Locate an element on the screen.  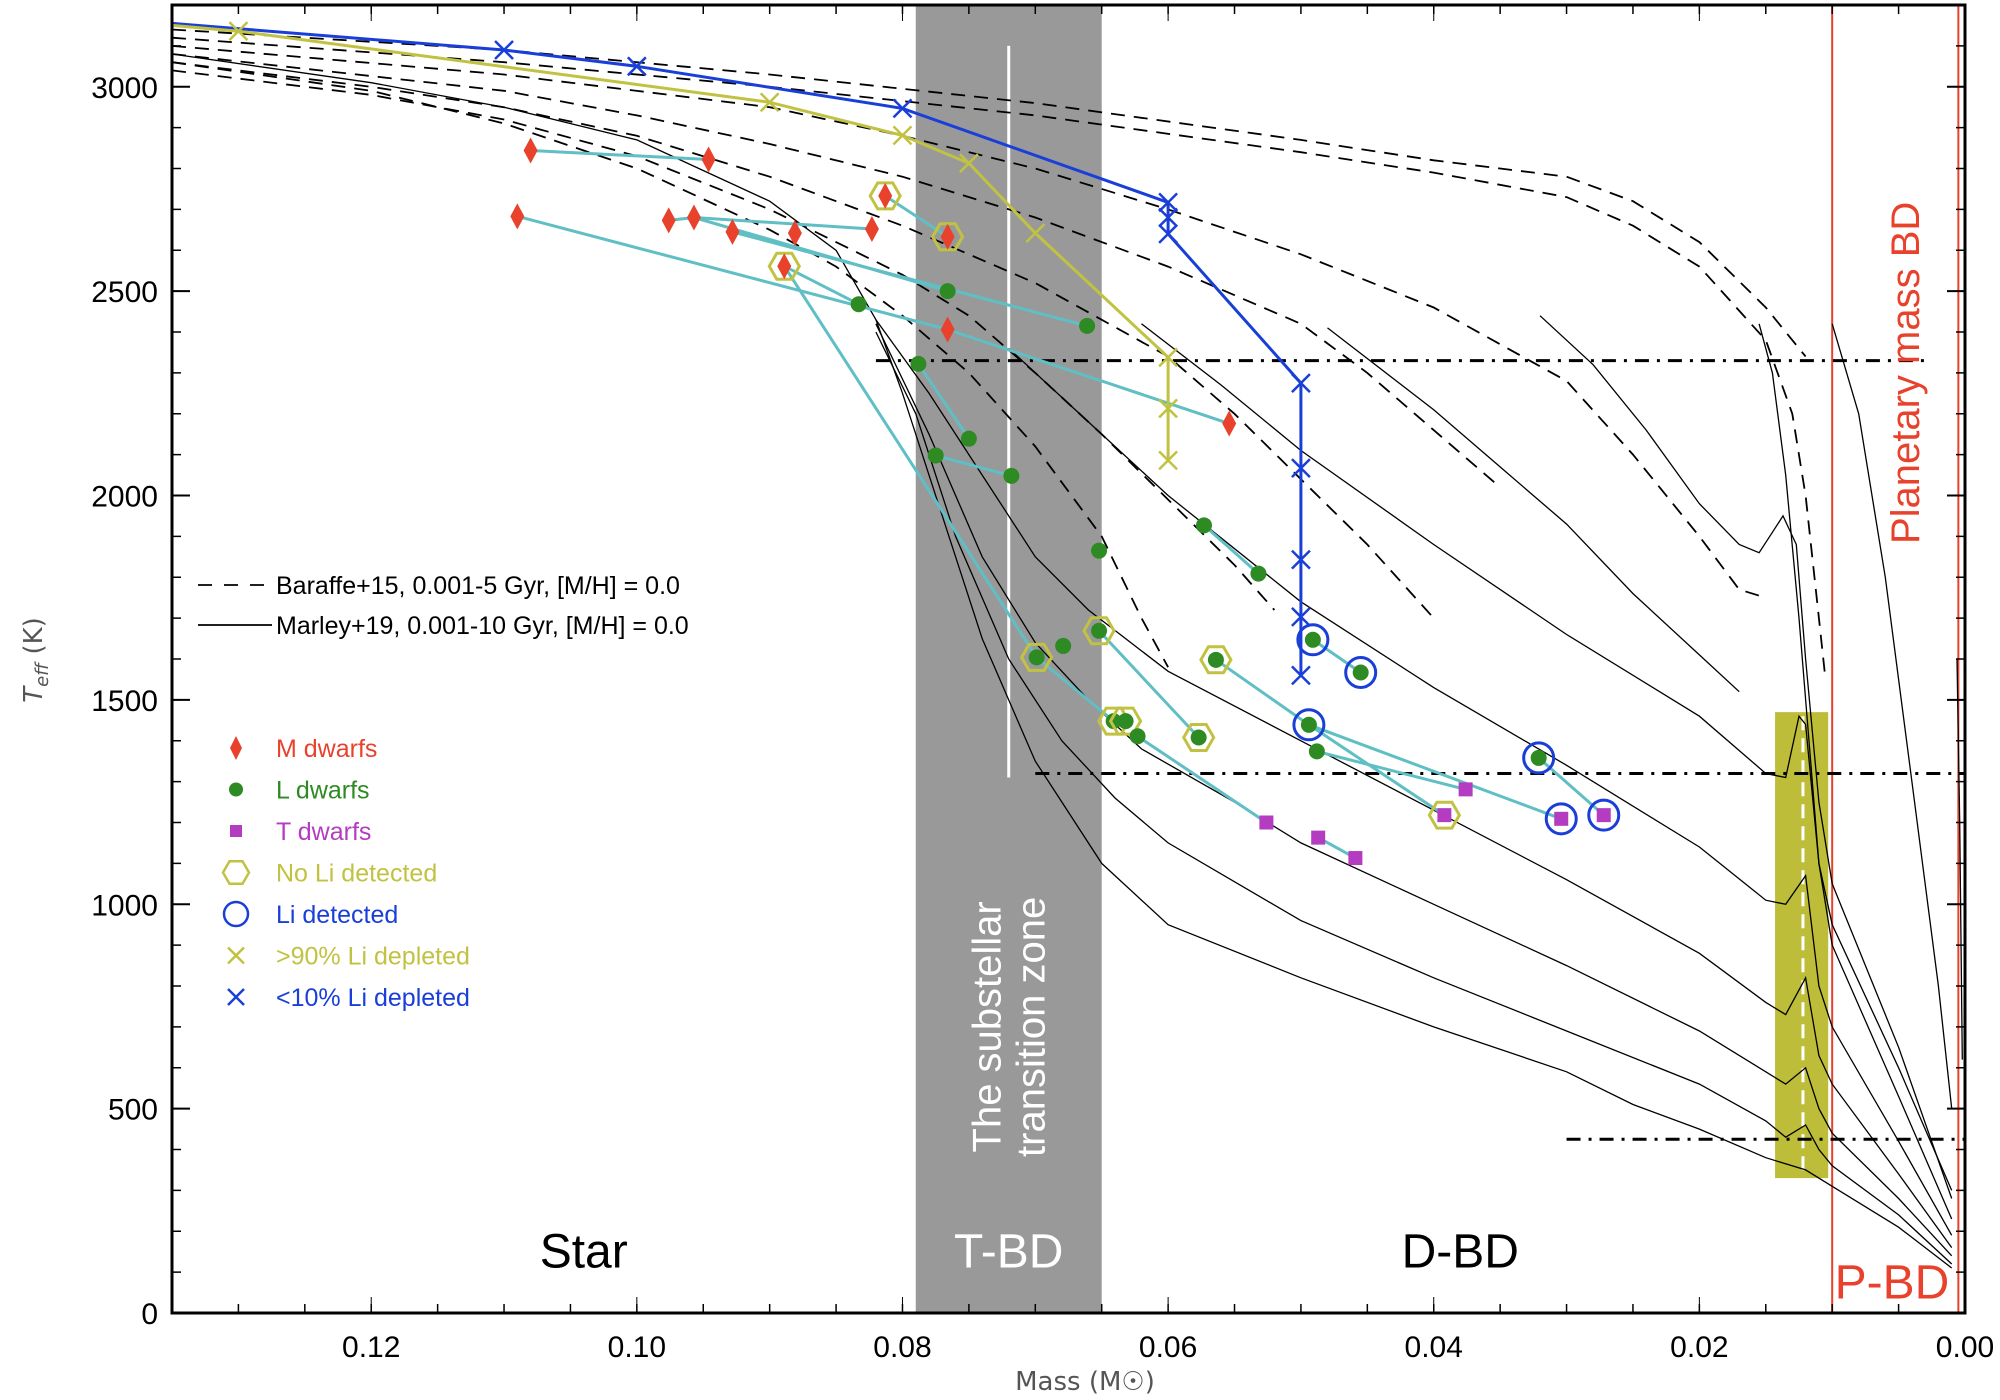
y-tick-label: 3000 is located at coordinates (124, 88).